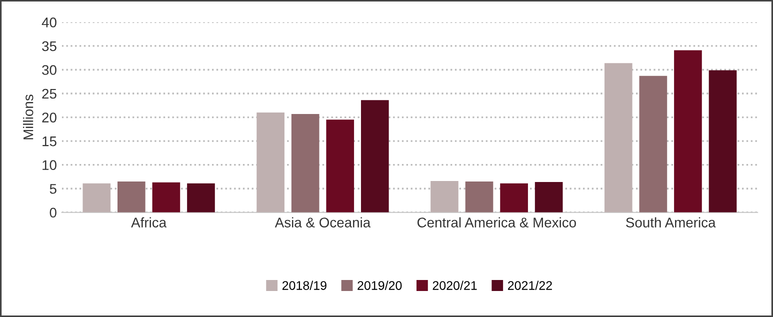 This screenshot has height=317, width=773. Describe the element at coordinates (496, 222) in the screenshot. I see `x-tick-label: Central America & Mexico` at that location.